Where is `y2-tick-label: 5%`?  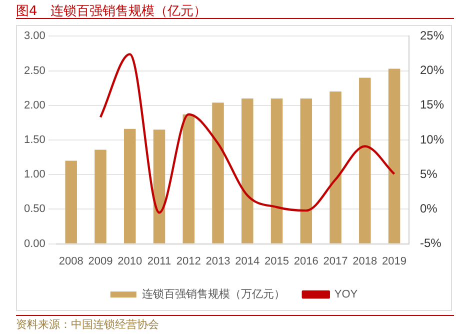 y2-tick-label: 5% is located at coordinates (429, 173).